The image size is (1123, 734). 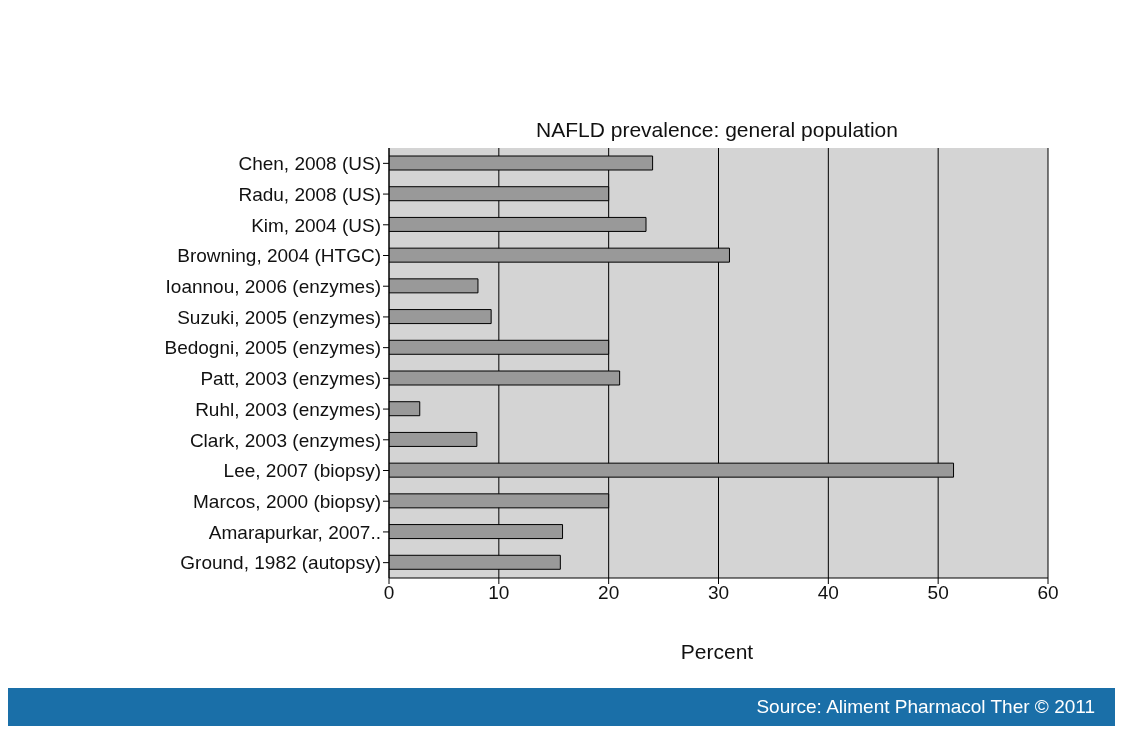 What do you see at coordinates (717, 130) in the screenshot?
I see `chart-title: NAFLD prevalence: general population` at bounding box center [717, 130].